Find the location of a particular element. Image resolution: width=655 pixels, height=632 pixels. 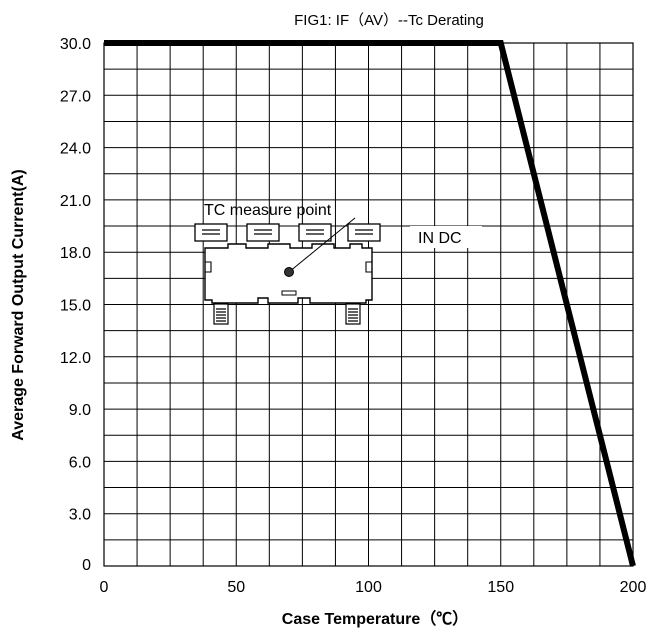

in-dc-label: IN DC is located at coordinates (440, 238).